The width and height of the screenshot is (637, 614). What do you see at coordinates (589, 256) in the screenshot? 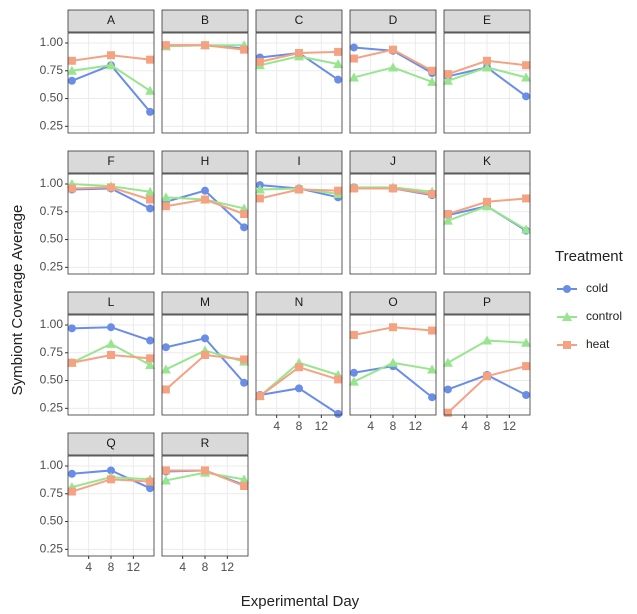
I see `legend-title: Treatment` at bounding box center [589, 256].